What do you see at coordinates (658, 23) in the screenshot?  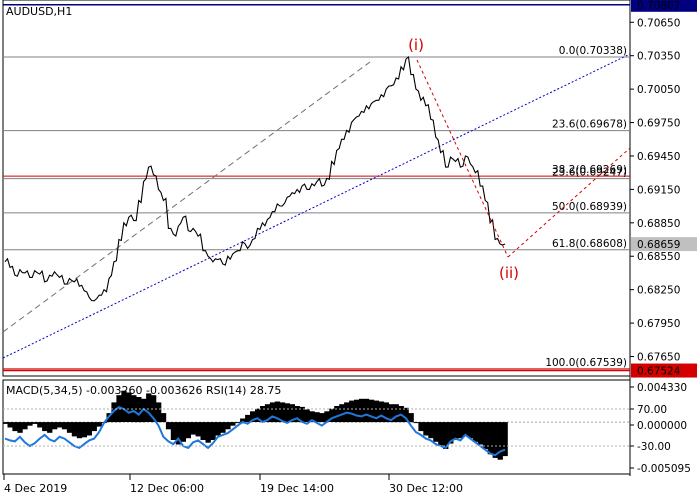 I see `price-tick-label: 0.70650` at bounding box center [658, 23].